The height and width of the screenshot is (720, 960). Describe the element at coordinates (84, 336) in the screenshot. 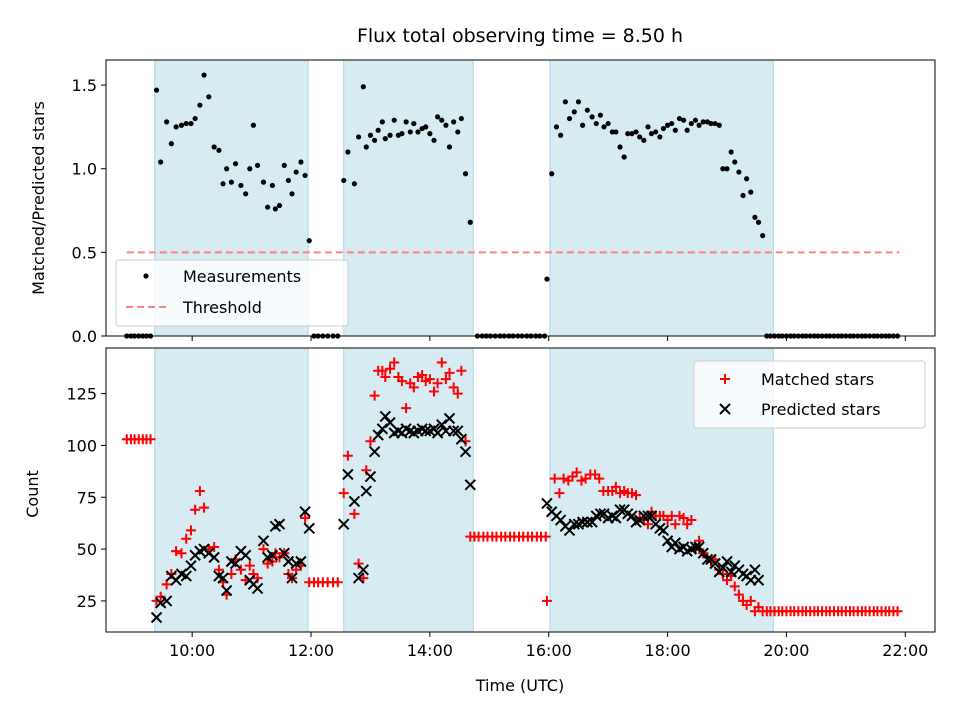

I see `y-tick-label: 0.0` at that location.